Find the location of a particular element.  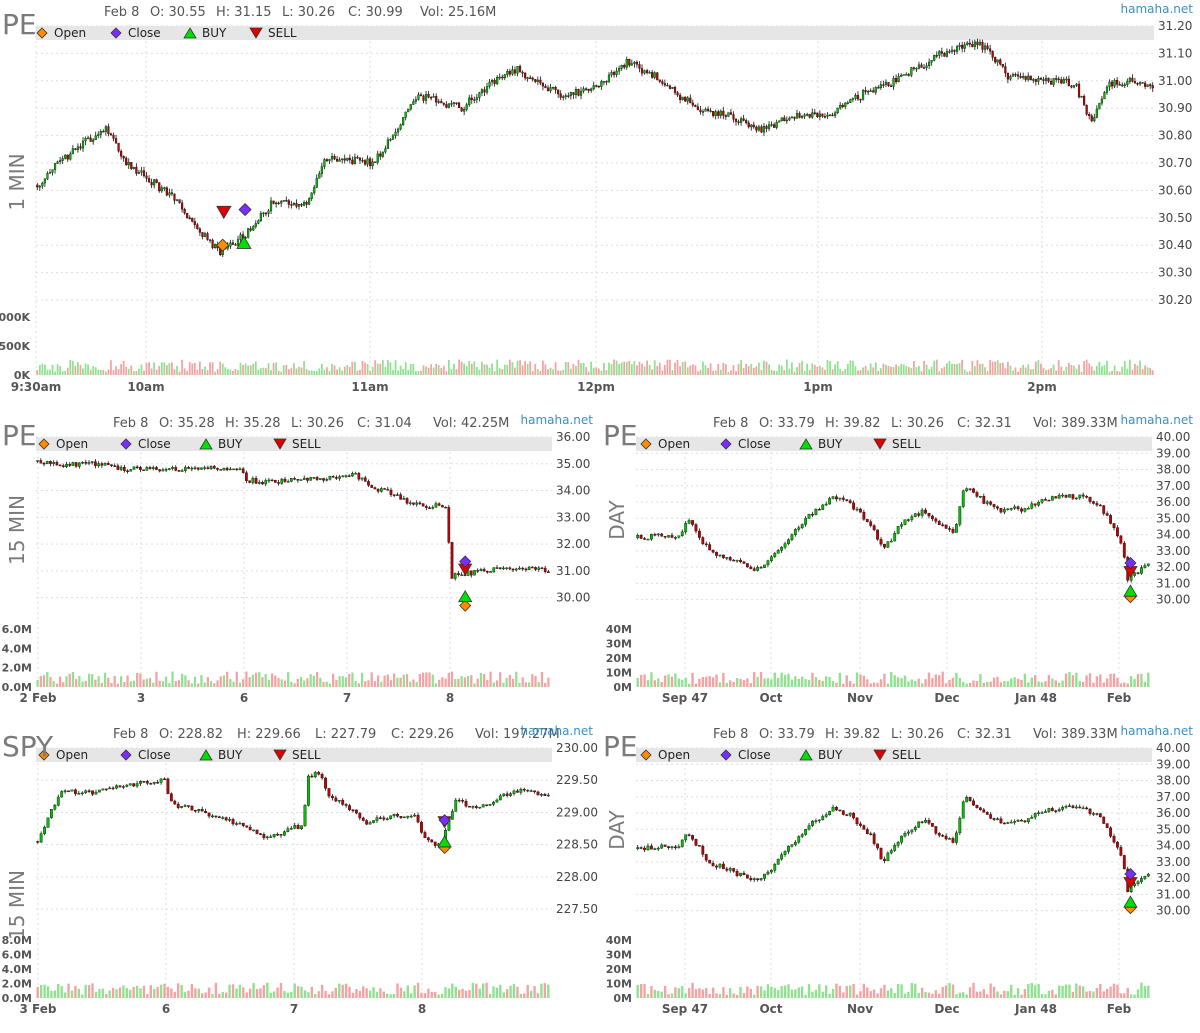

x-tick-label: 7 is located at coordinates (347, 698).